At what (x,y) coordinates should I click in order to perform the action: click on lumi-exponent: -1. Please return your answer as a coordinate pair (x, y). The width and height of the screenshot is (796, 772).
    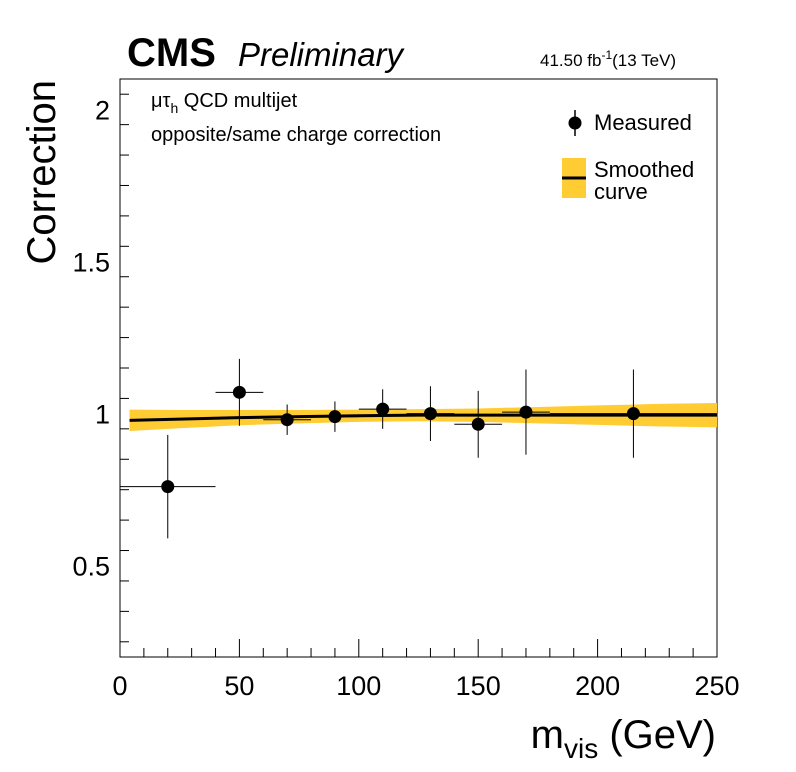
    Looking at the image, I should click on (606, 55).